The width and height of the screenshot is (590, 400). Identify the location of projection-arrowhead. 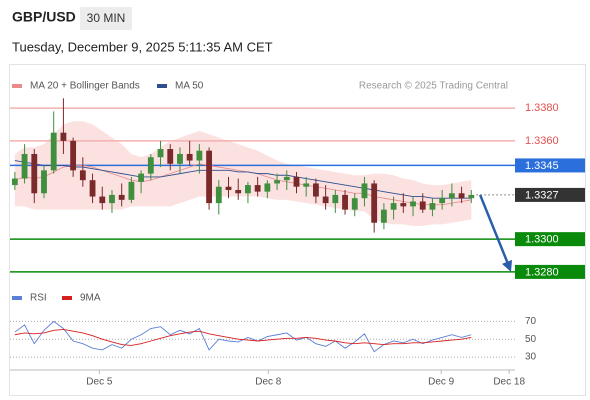
(507, 265).